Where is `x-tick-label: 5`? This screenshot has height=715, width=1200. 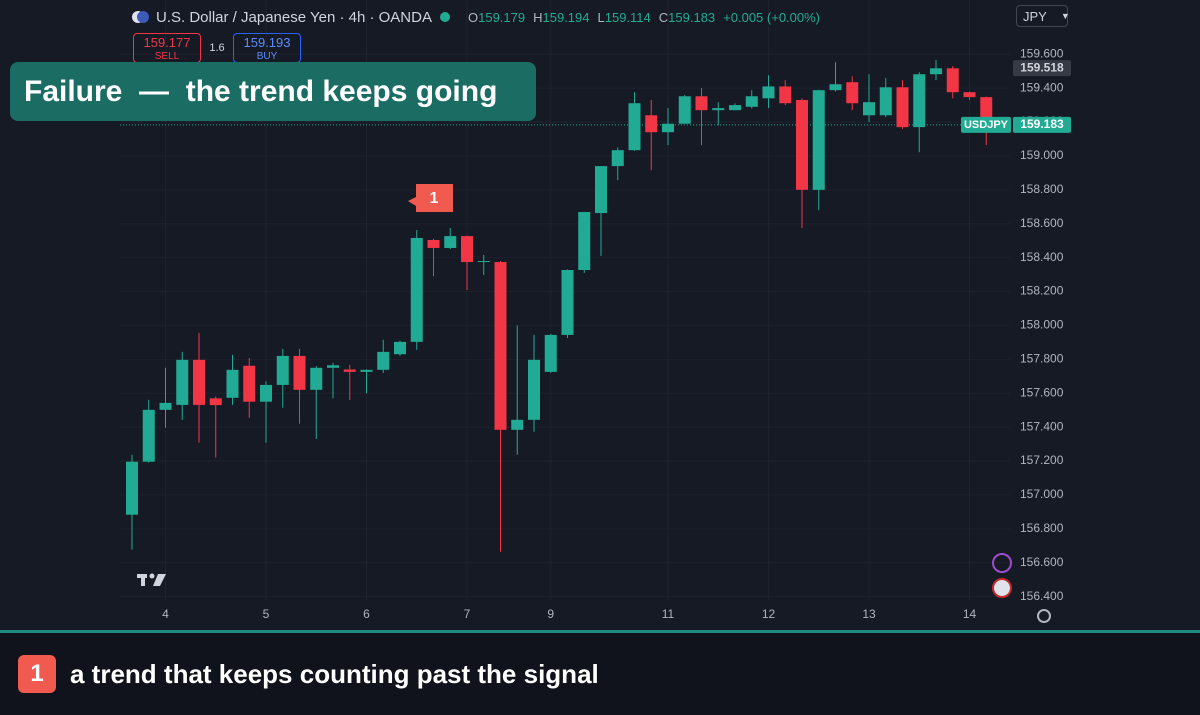
x-tick-label: 5 is located at coordinates (266, 614).